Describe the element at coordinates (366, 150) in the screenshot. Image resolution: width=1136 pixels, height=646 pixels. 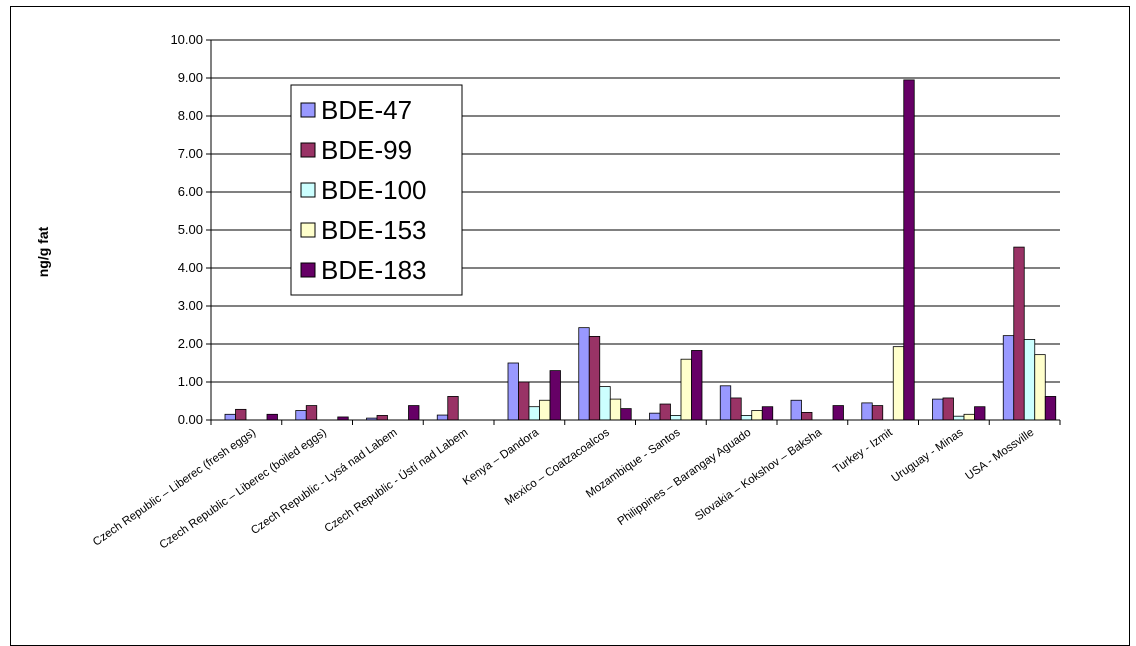
I see `legend-label: BDE-99` at that location.